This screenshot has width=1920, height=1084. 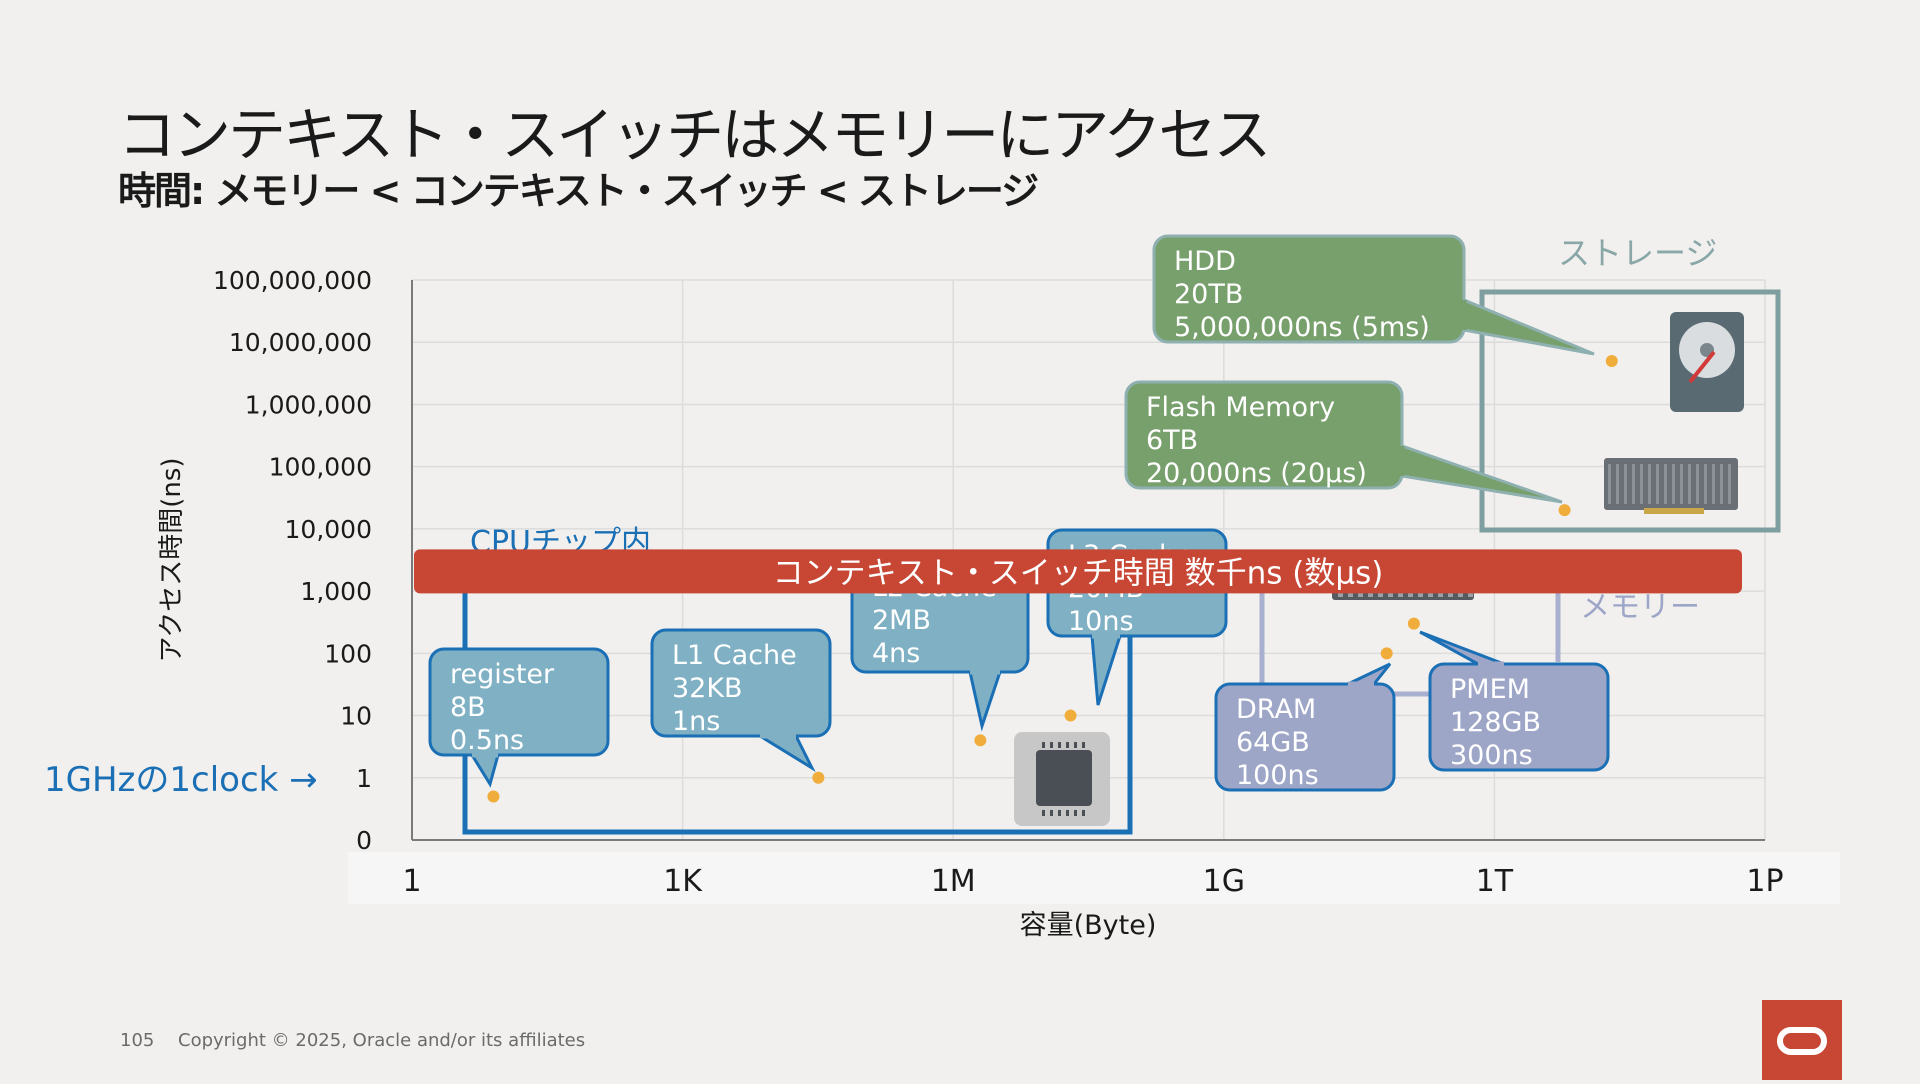 I want to click on x-tick-label: 1M, so click(x=953, y=881).